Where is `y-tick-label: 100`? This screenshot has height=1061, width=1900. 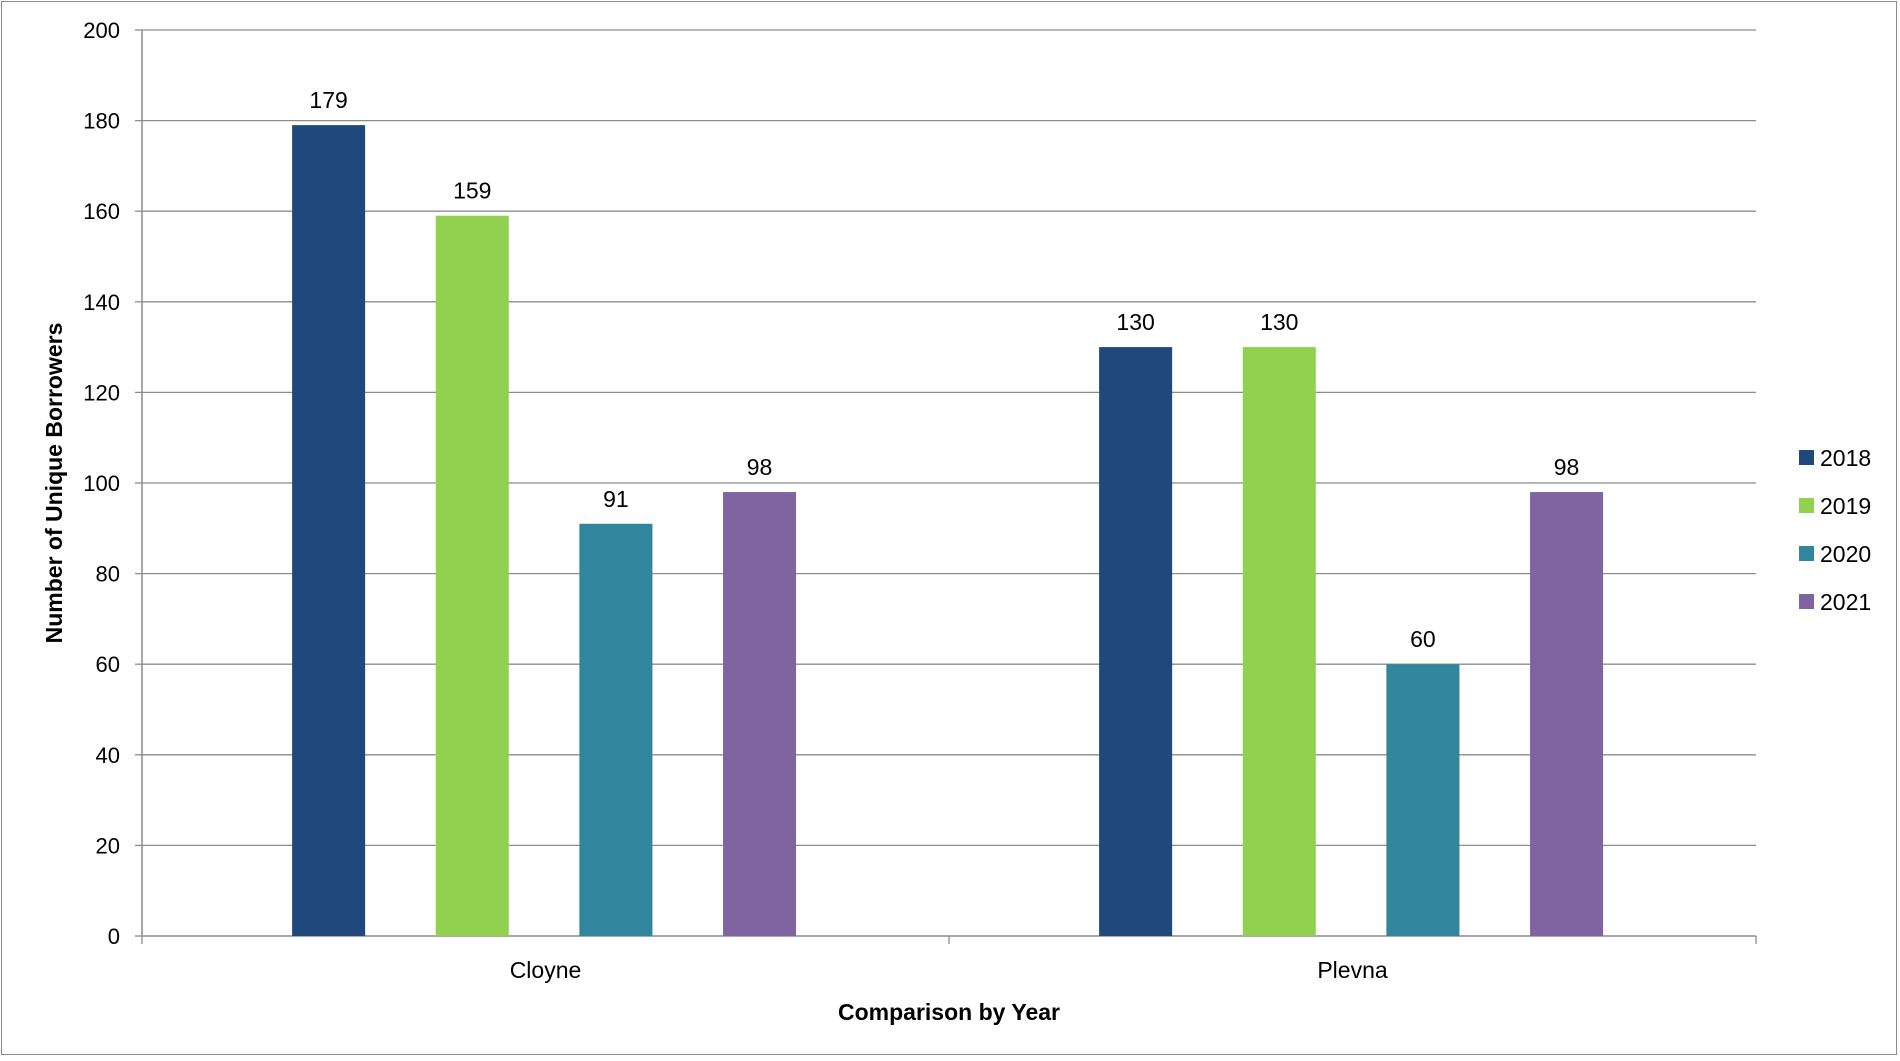 y-tick-label: 100 is located at coordinates (101, 483).